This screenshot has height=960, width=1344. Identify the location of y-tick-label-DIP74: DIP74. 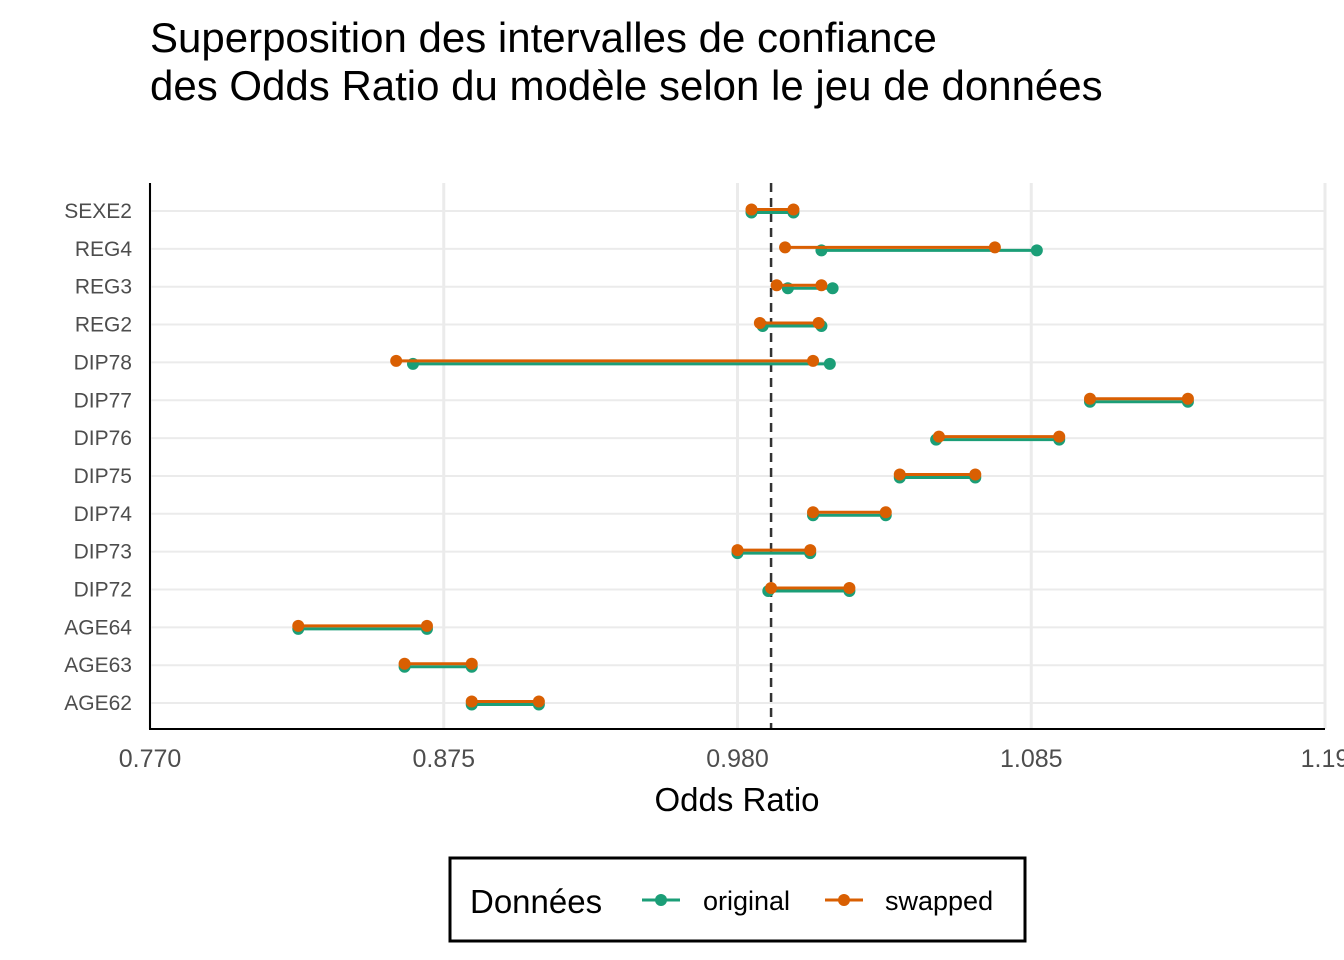
(103, 514).